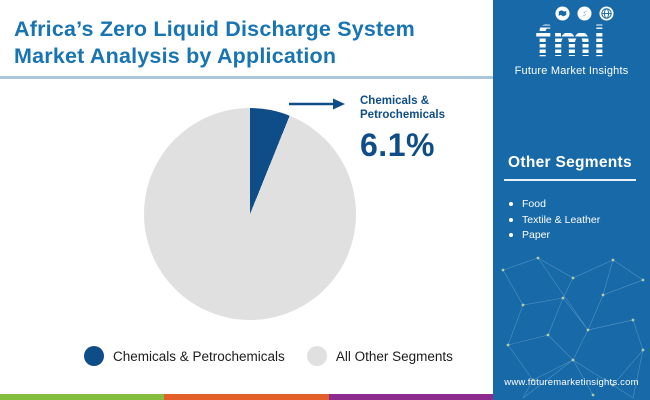 This screenshot has height=400, width=650. I want to click on logo-icons, so click(571, 13).